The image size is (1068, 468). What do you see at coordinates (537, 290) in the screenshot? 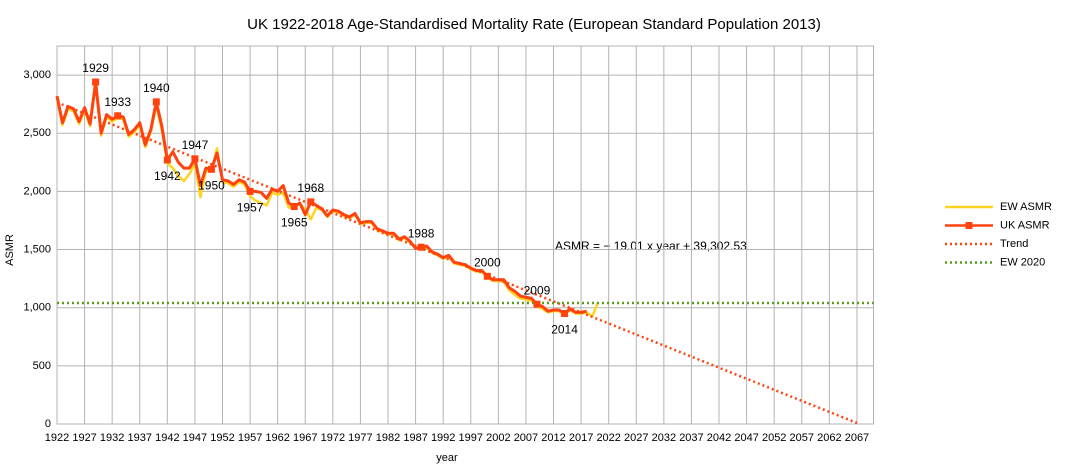
I see `annotation: 2009` at bounding box center [537, 290].